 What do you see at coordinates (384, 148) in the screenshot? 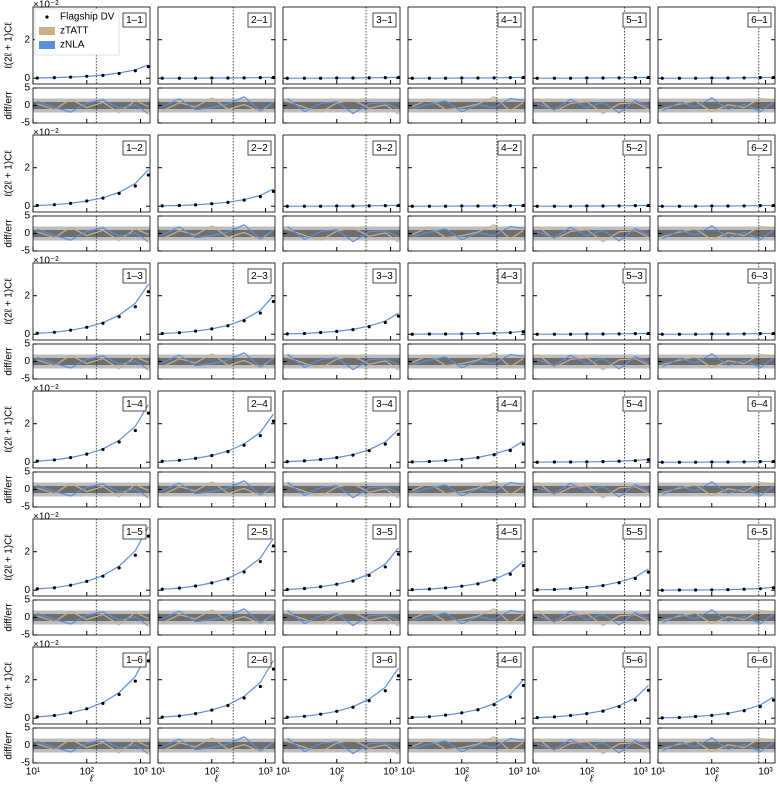
I see `panel-label: 3–2` at bounding box center [384, 148].